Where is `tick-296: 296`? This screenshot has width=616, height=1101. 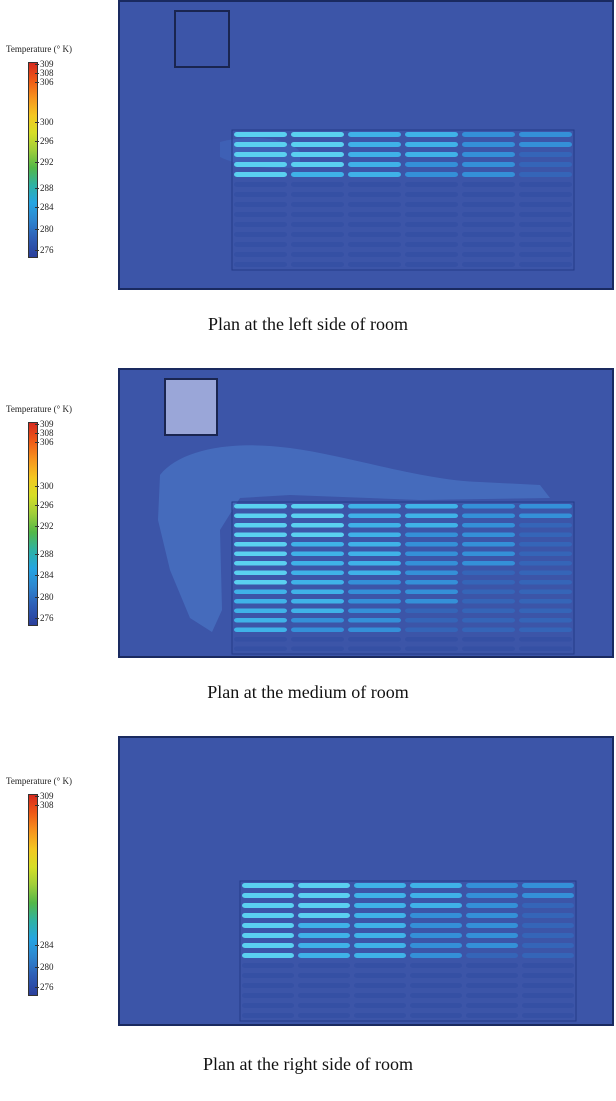 tick-296: 296 is located at coordinates (44, 505).